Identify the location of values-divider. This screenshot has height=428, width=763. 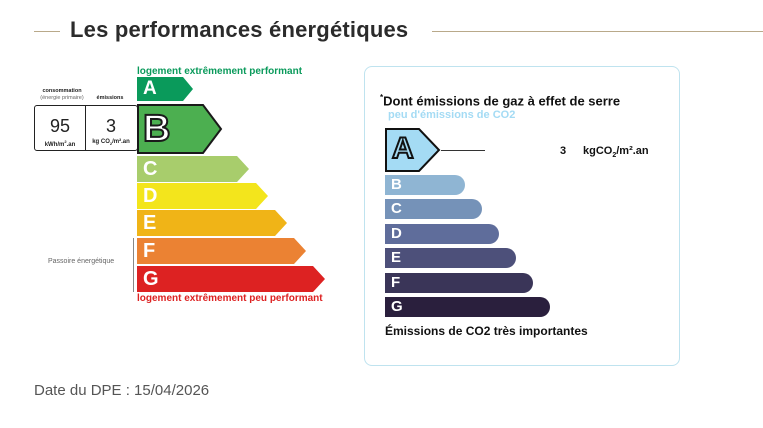
(85, 128).